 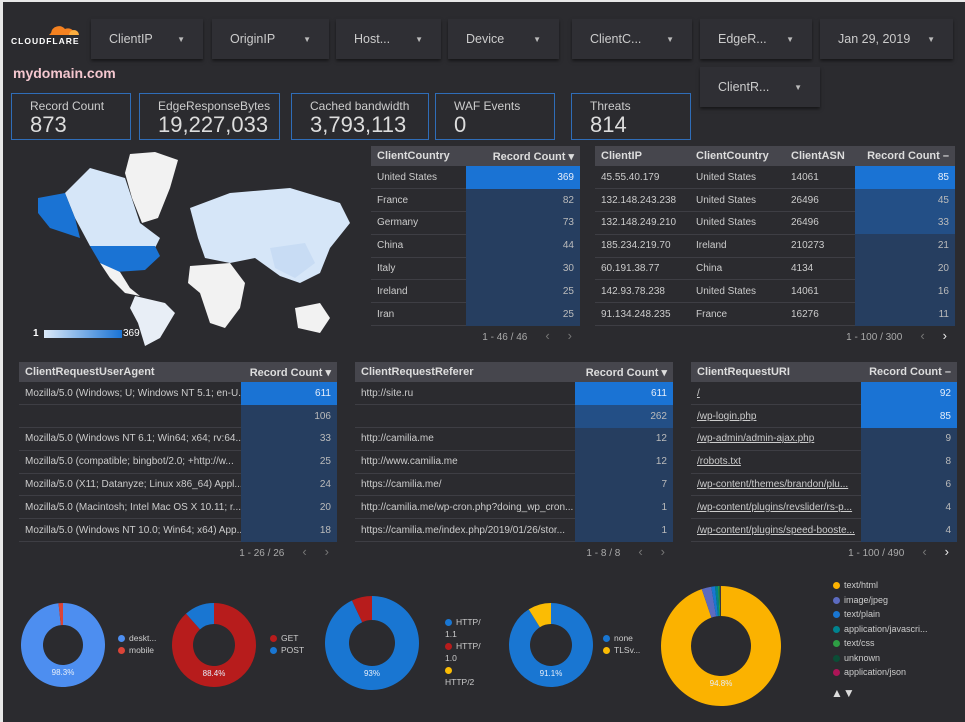 What do you see at coordinates (756, 439) in the screenshot?
I see `uri-link: /wp-admin/admin-ajax.php` at bounding box center [756, 439].